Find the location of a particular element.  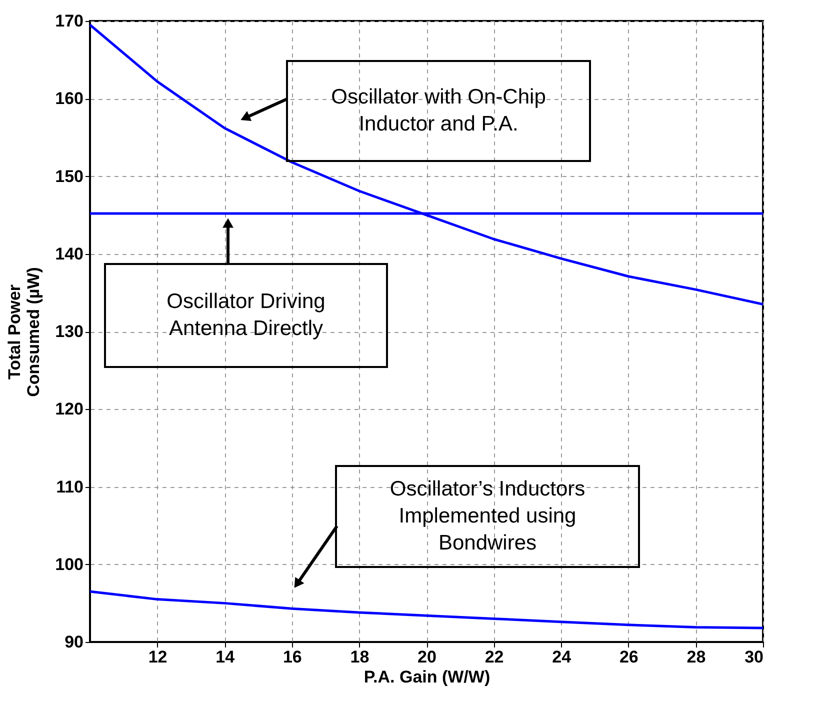

x-tick-label: 30 is located at coordinates (754, 657).